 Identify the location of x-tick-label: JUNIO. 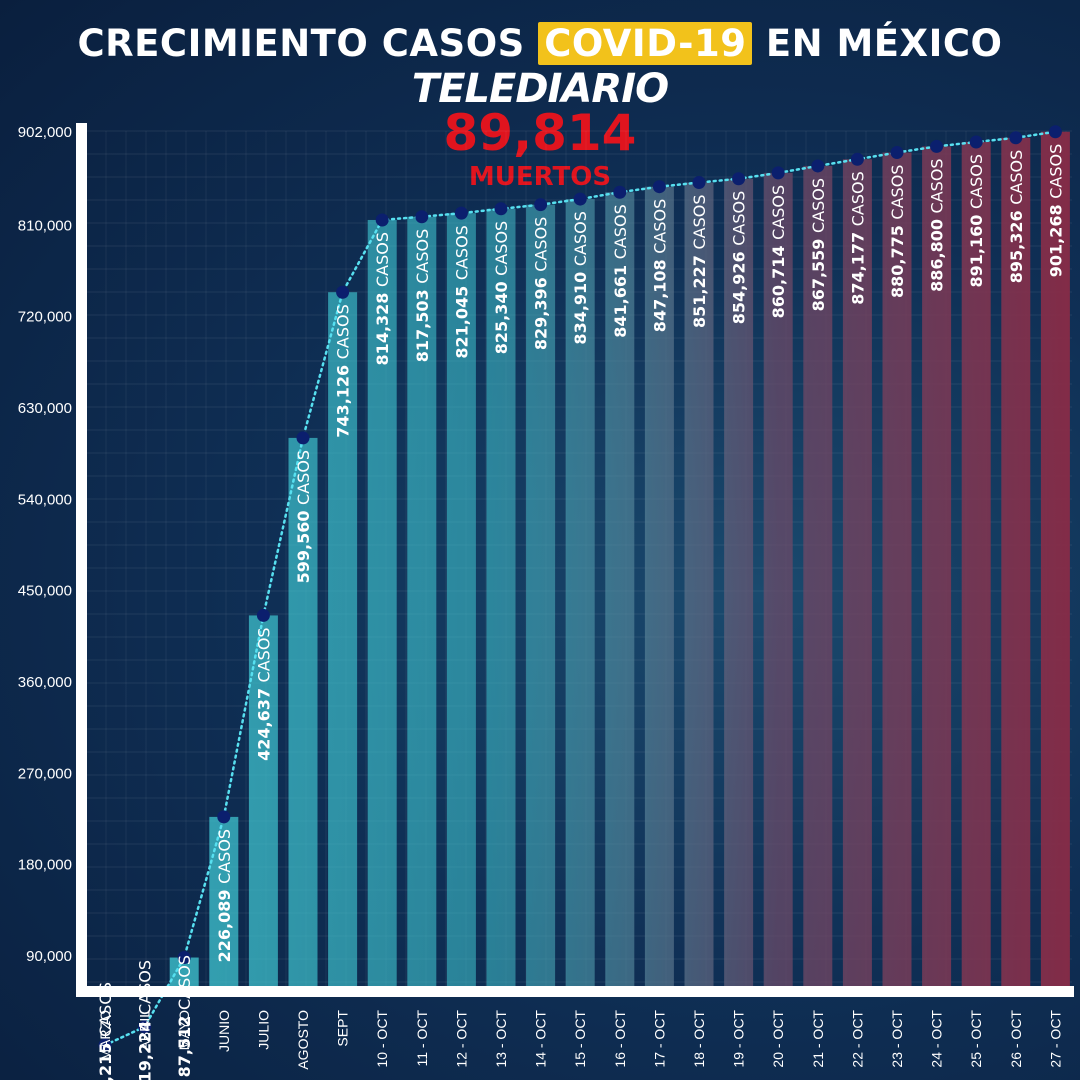
(224, 1031).